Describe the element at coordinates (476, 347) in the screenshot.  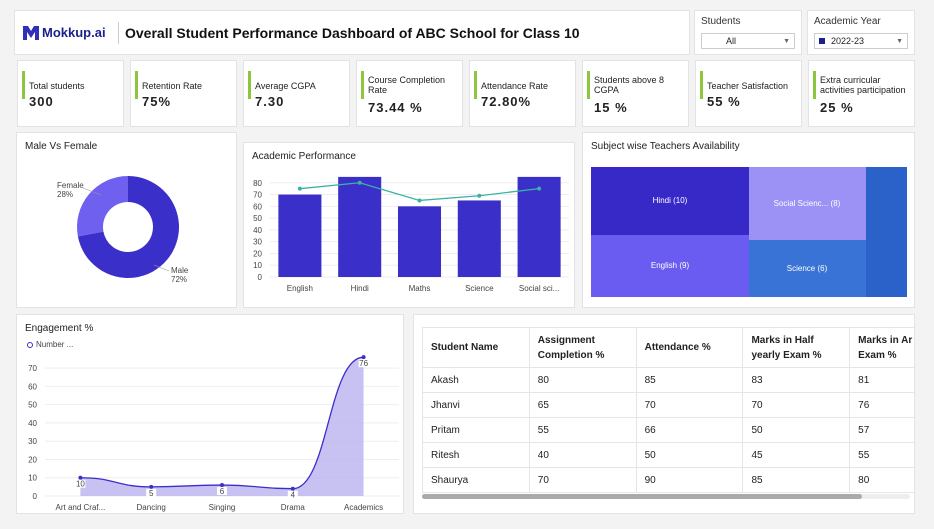
I see `col-header: Student Name` at that location.